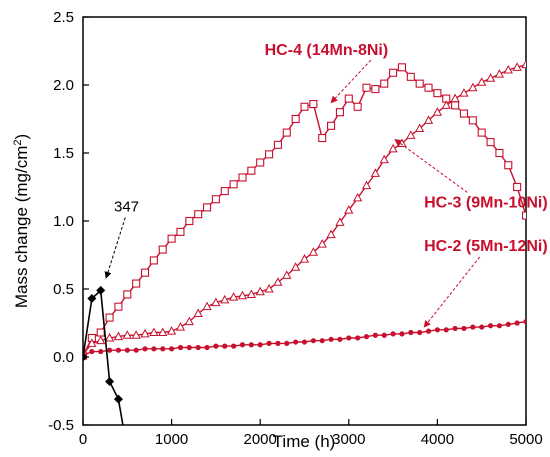 The height and width of the screenshot is (457, 550). Describe the element at coordinates (486, 246) in the screenshot. I see `annotation-label: HC-2 (5Mn-12Ni)` at that location.